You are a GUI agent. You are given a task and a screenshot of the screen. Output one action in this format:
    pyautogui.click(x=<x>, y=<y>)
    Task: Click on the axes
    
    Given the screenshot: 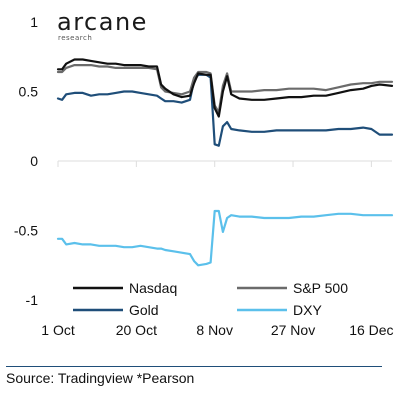 What is the action you would take?
    pyautogui.click(x=224, y=163)
    